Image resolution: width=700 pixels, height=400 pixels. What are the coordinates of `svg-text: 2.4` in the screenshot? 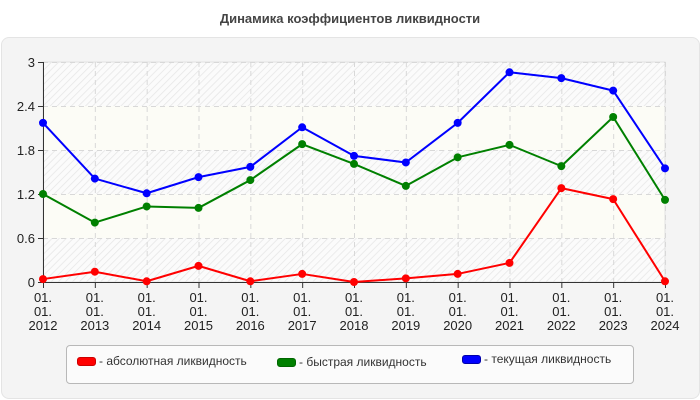 It's located at (26, 106).